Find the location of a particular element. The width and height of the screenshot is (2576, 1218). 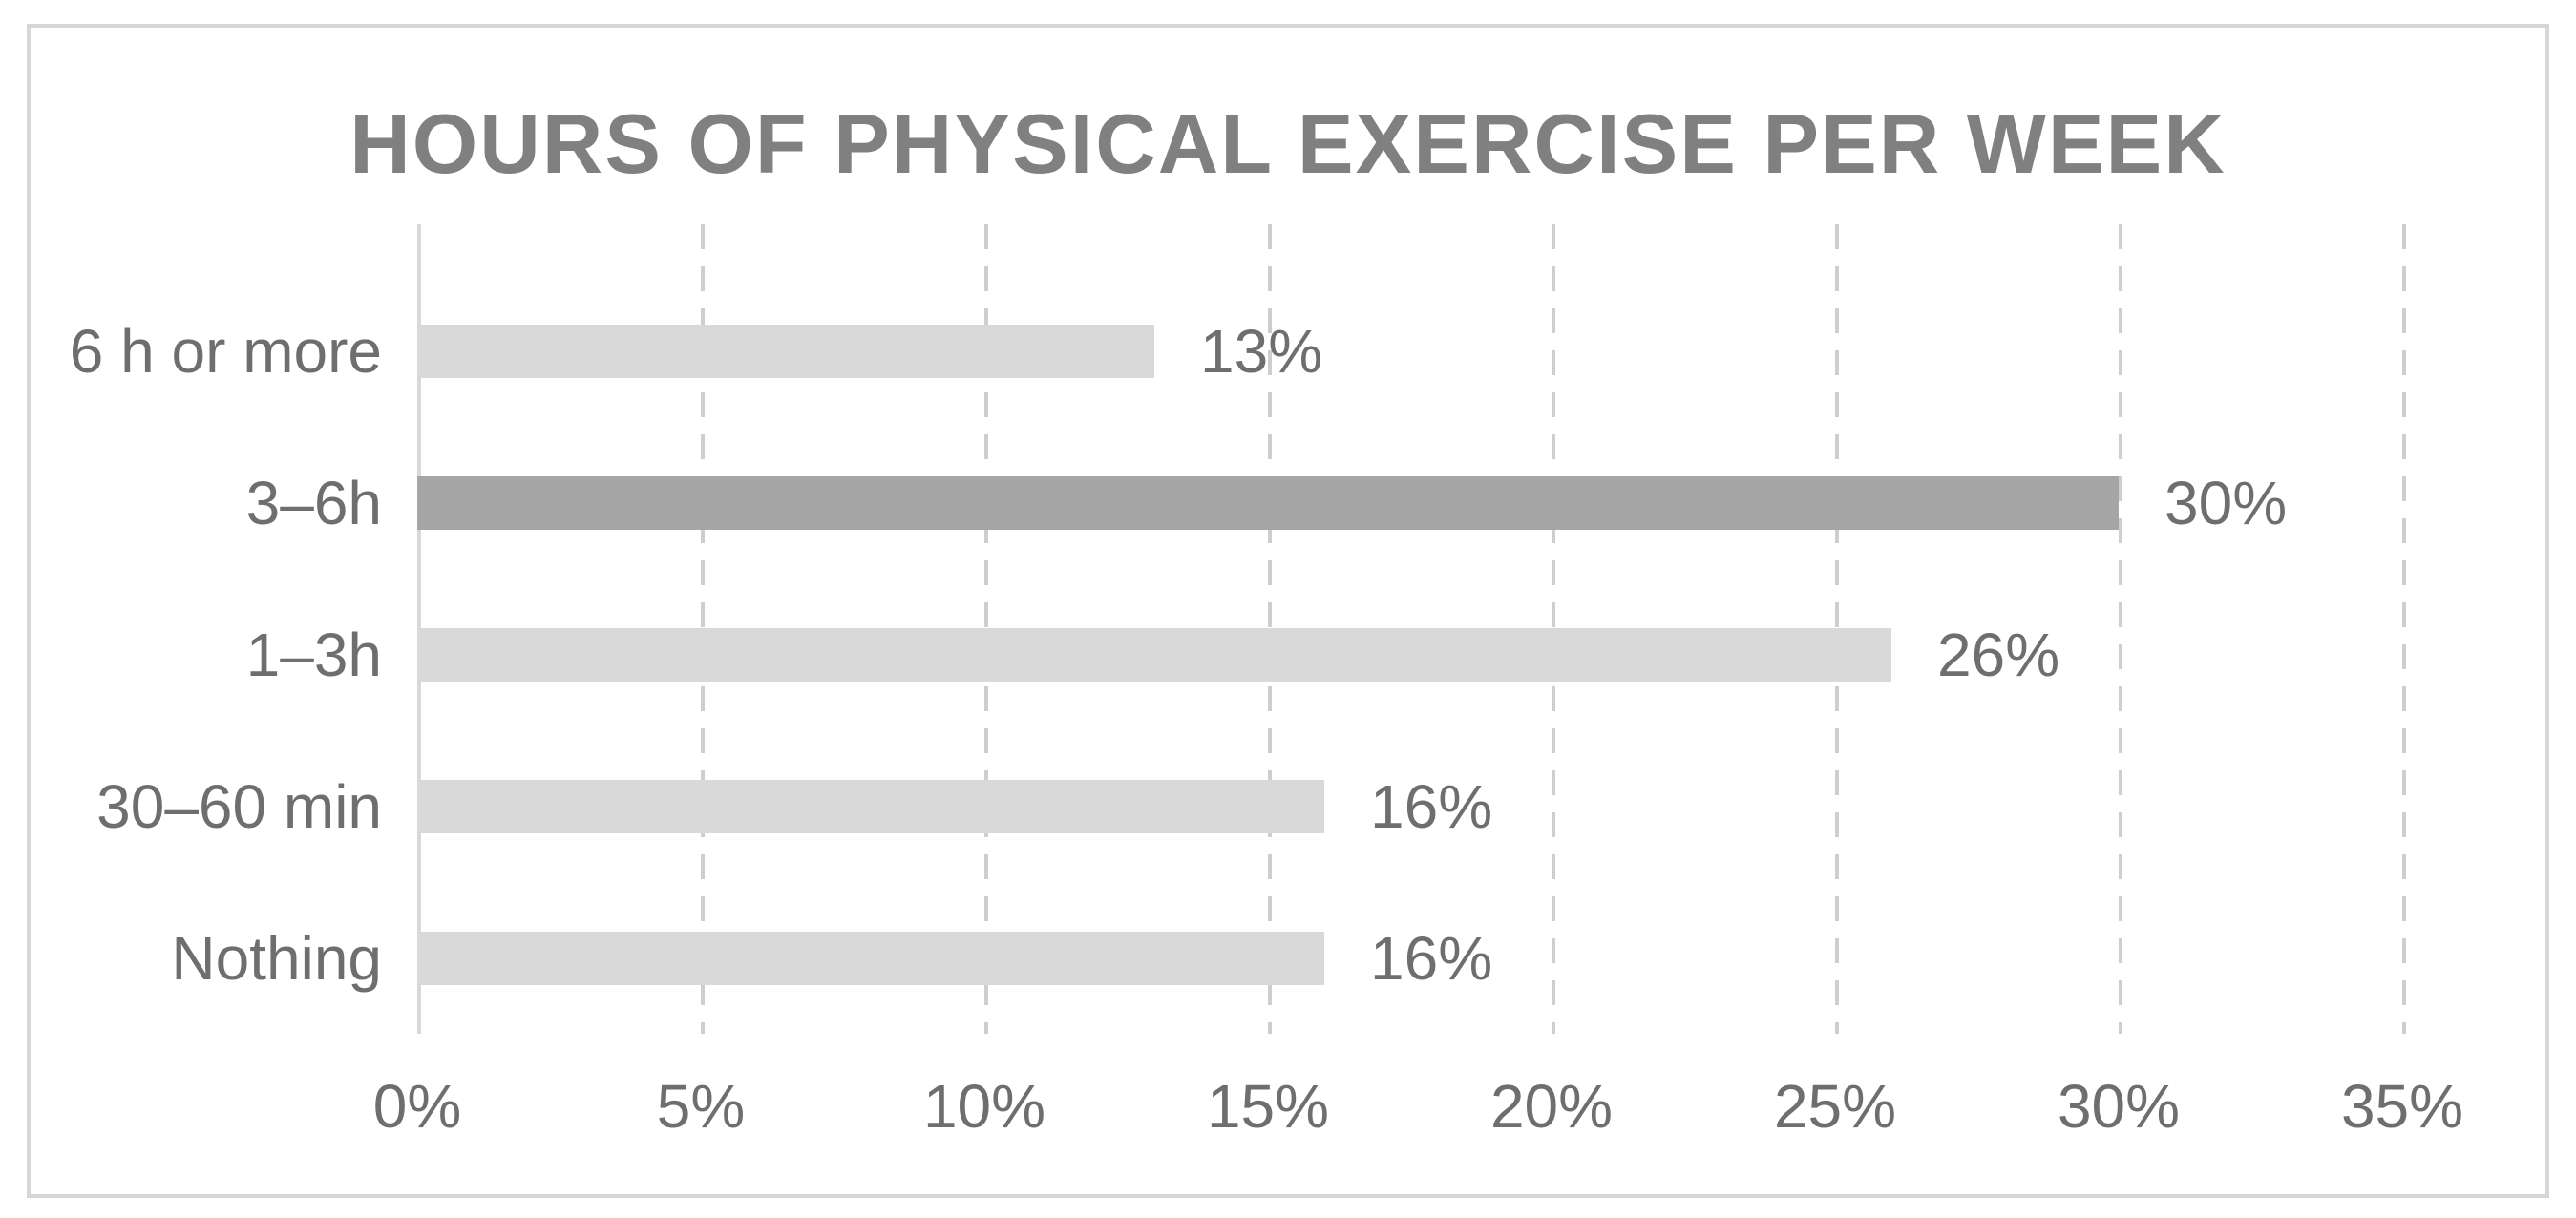

x-tick-label: 20% is located at coordinates (1551, 1106).